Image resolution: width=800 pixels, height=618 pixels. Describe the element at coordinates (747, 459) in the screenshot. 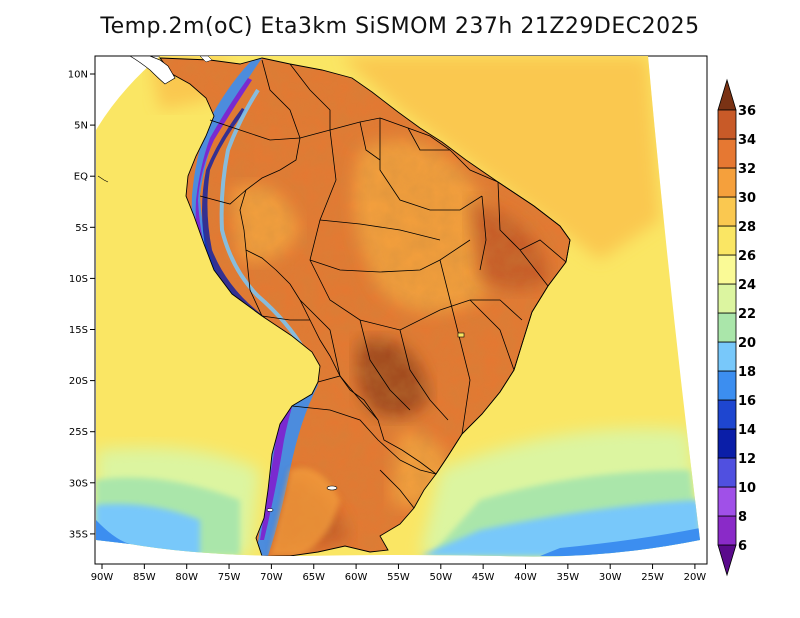

I see `colorbar-label: 12` at that location.